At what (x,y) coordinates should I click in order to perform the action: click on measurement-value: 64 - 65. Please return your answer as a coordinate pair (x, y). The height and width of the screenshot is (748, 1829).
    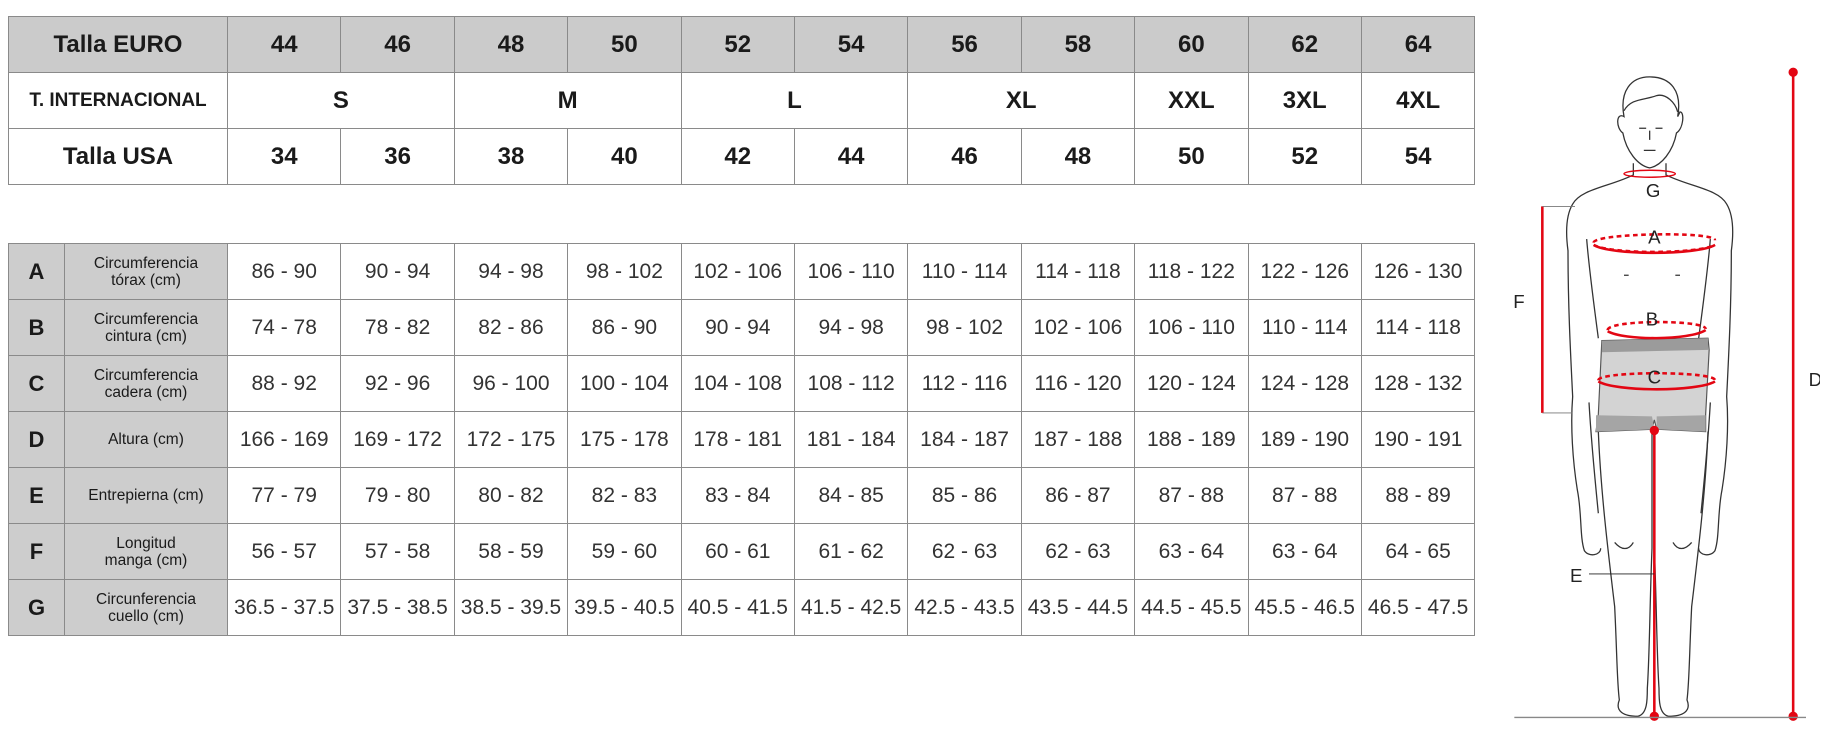
    Looking at the image, I should click on (1418, 551).